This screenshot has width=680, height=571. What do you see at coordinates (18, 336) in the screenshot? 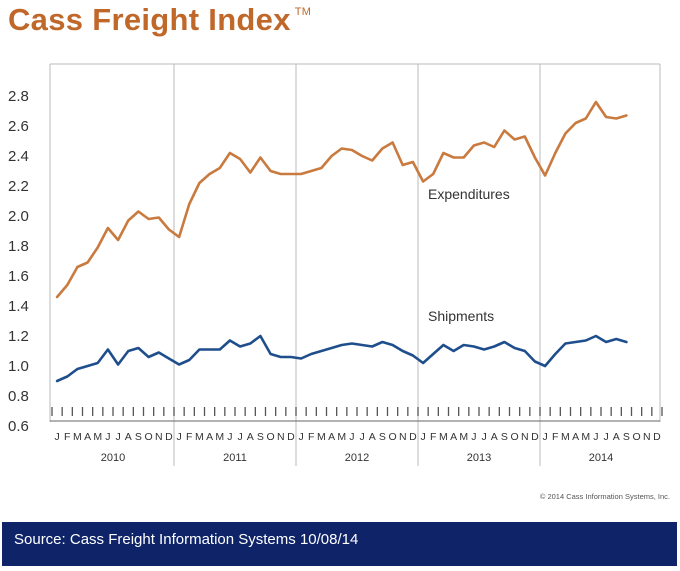
I see `y-tick-label: 1.2` at bounding box center [18, 336].